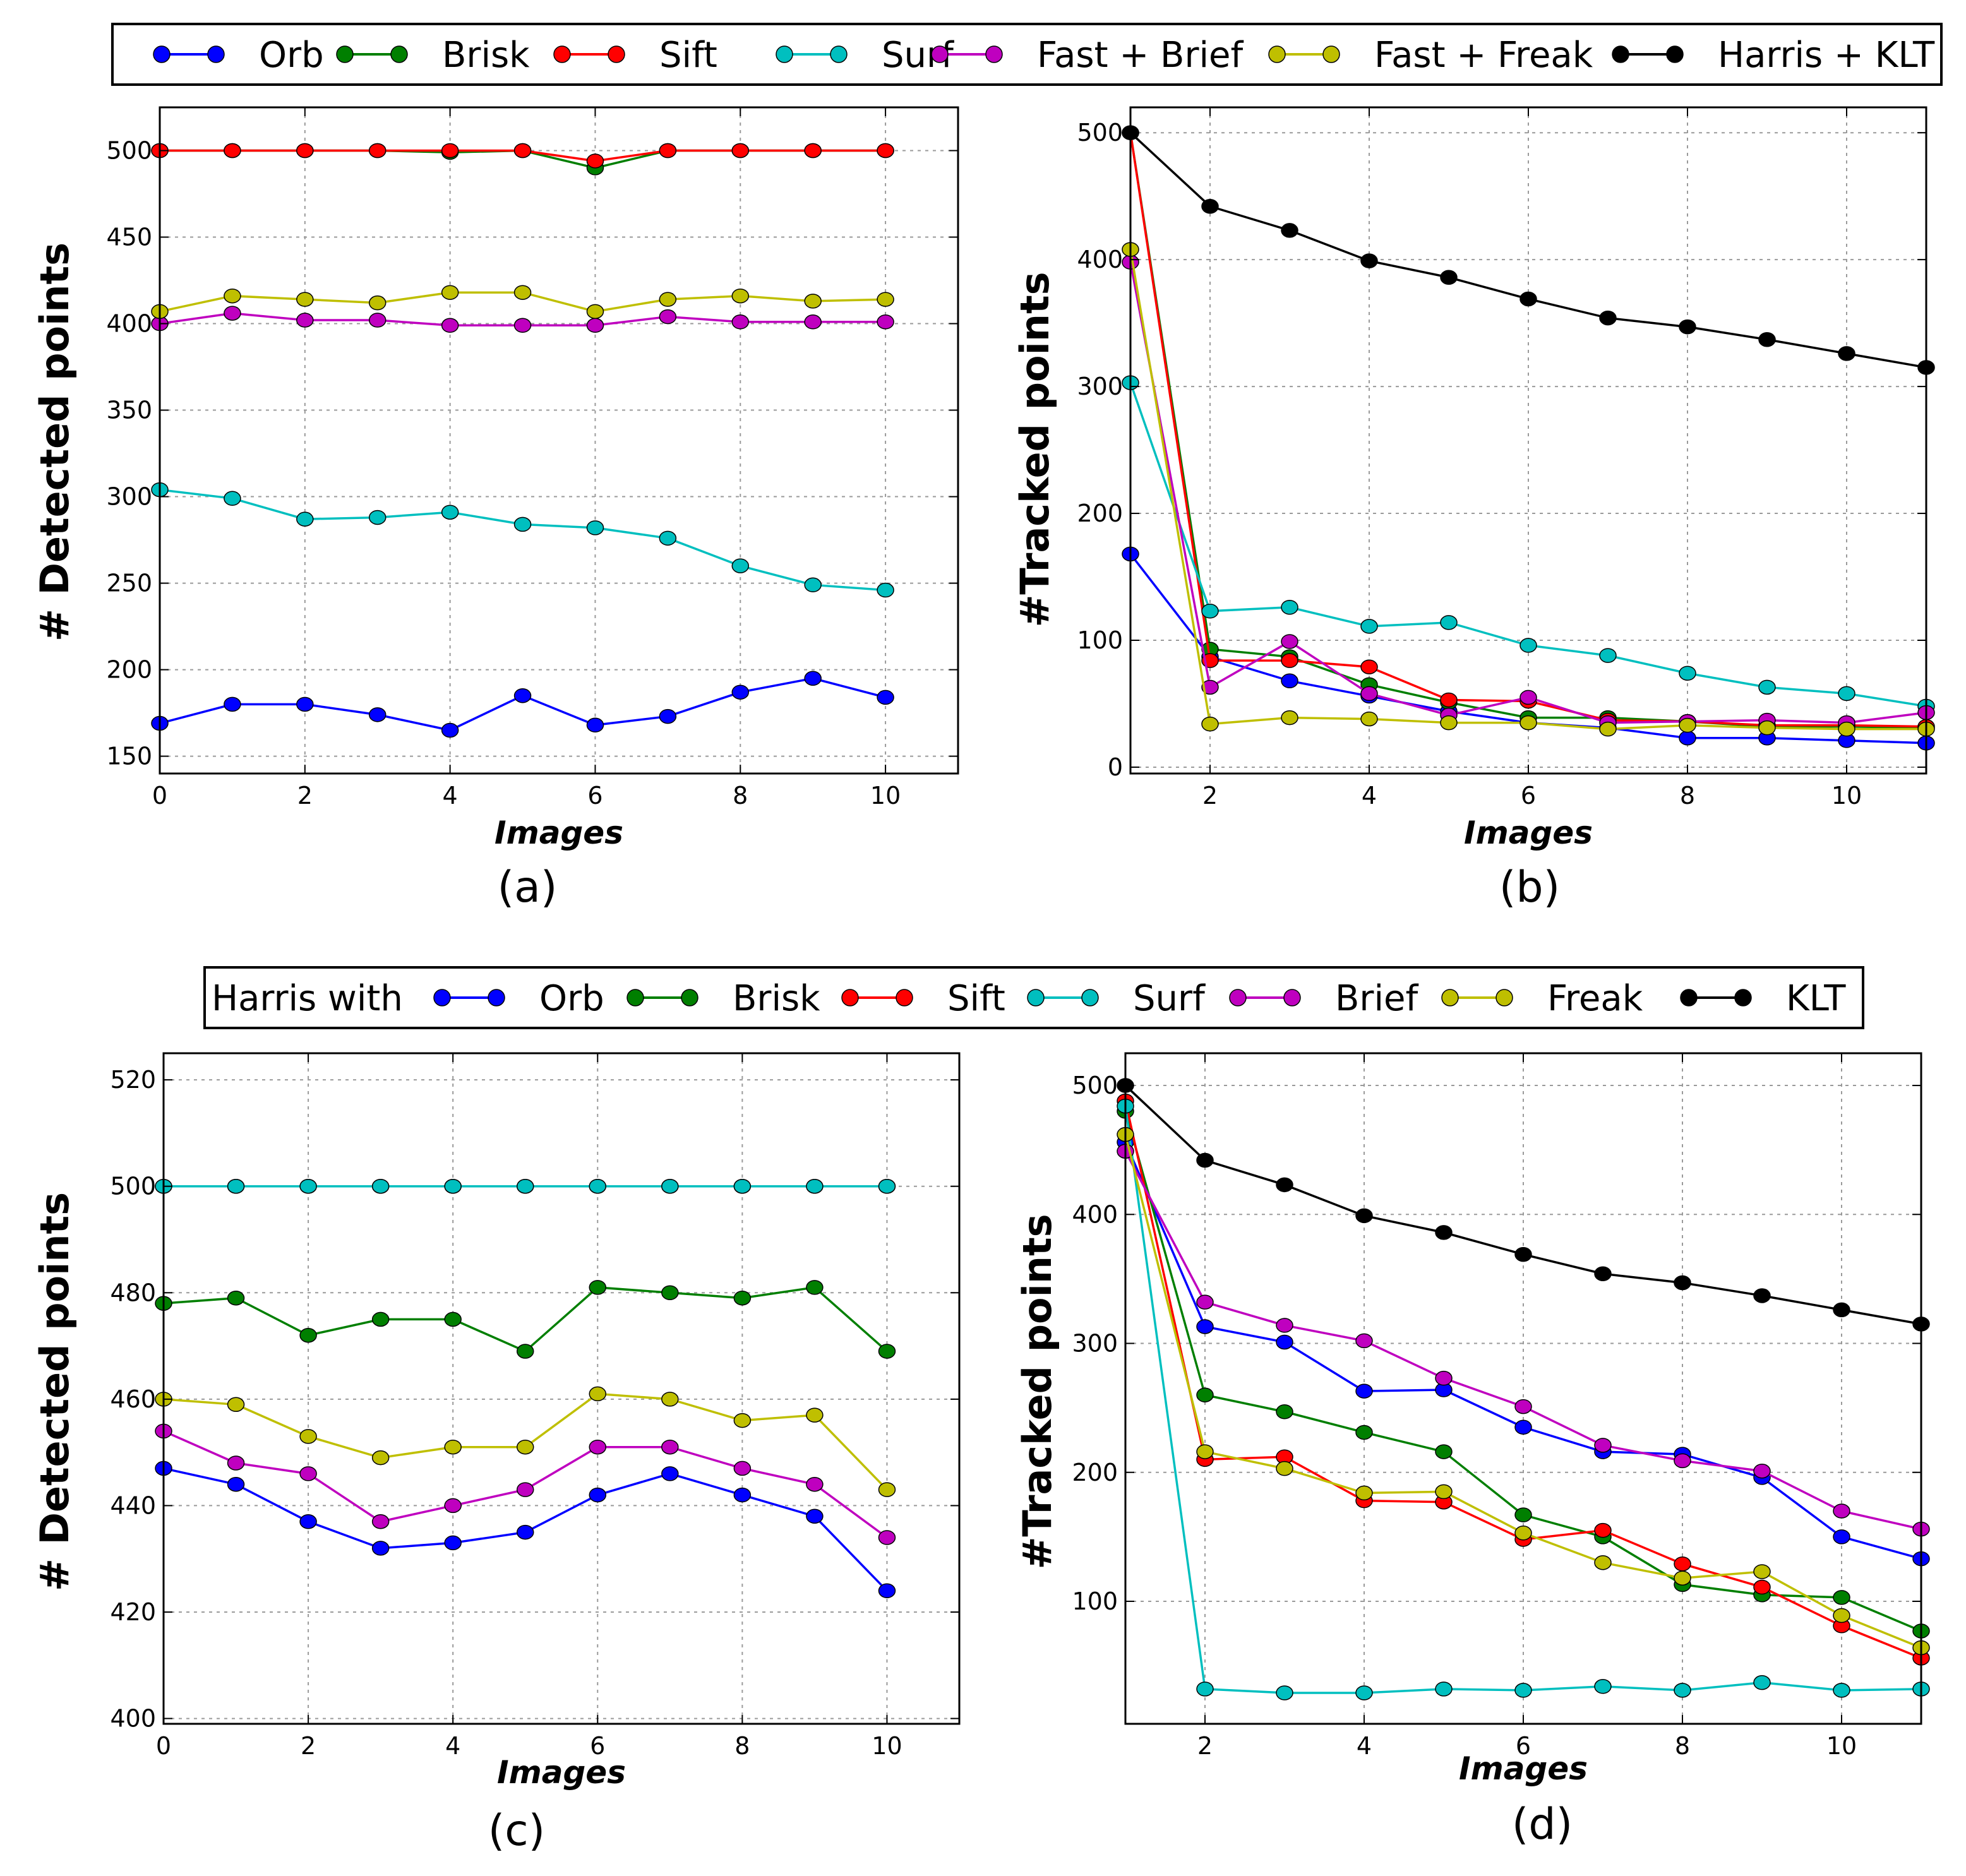 The height and width of the screenshot is (1876, 1966). Describe the element at coordinates (1033, 998) in the screenshot. I see `legend-bottom: Harris with Orb Brisk Sift Surf Brief Freak KLT` at that location.